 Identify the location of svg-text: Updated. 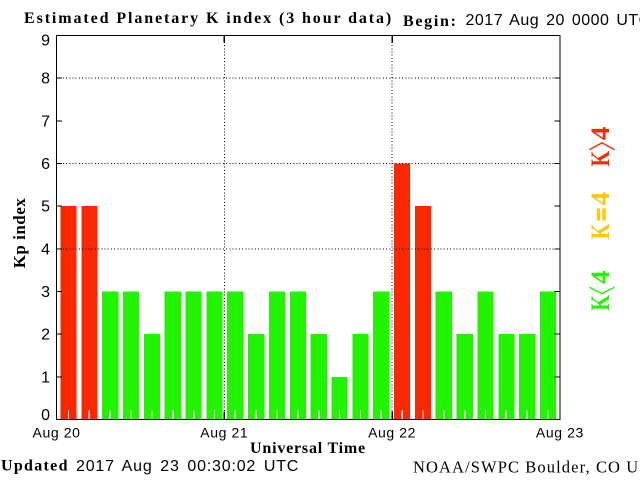
(35, 466).